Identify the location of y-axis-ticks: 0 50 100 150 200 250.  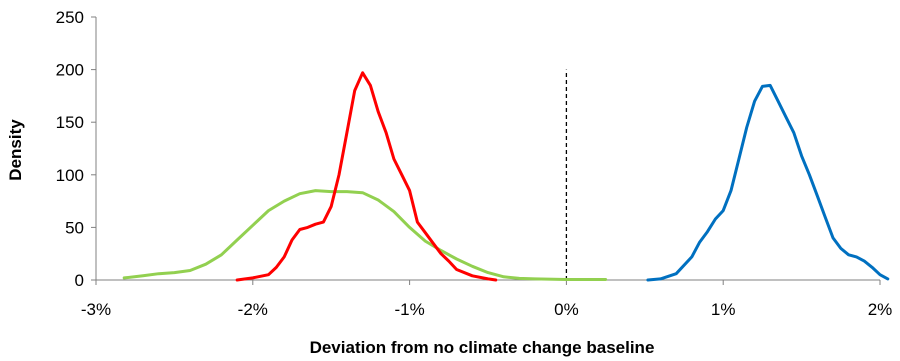
(76, 149).